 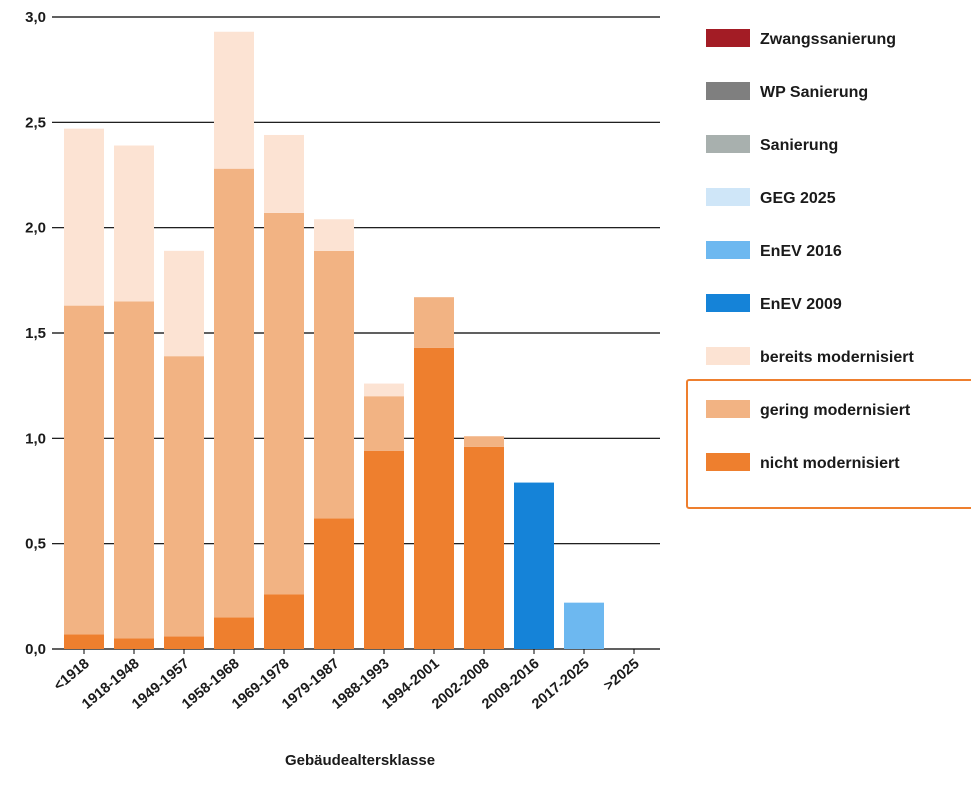 I want to click on y-tick-label: 1,0, so click(x=35, y=438).